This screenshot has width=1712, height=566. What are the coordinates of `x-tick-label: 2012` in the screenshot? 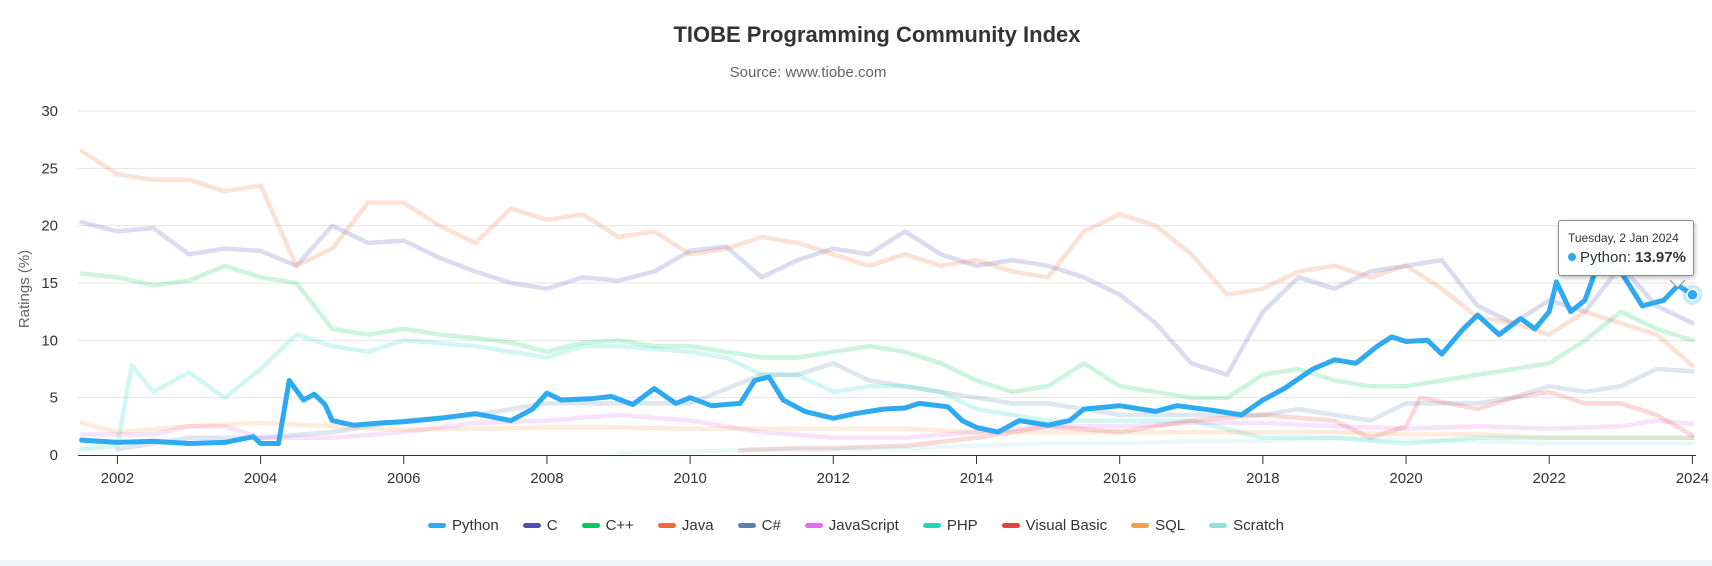 It's located at (833, 478).